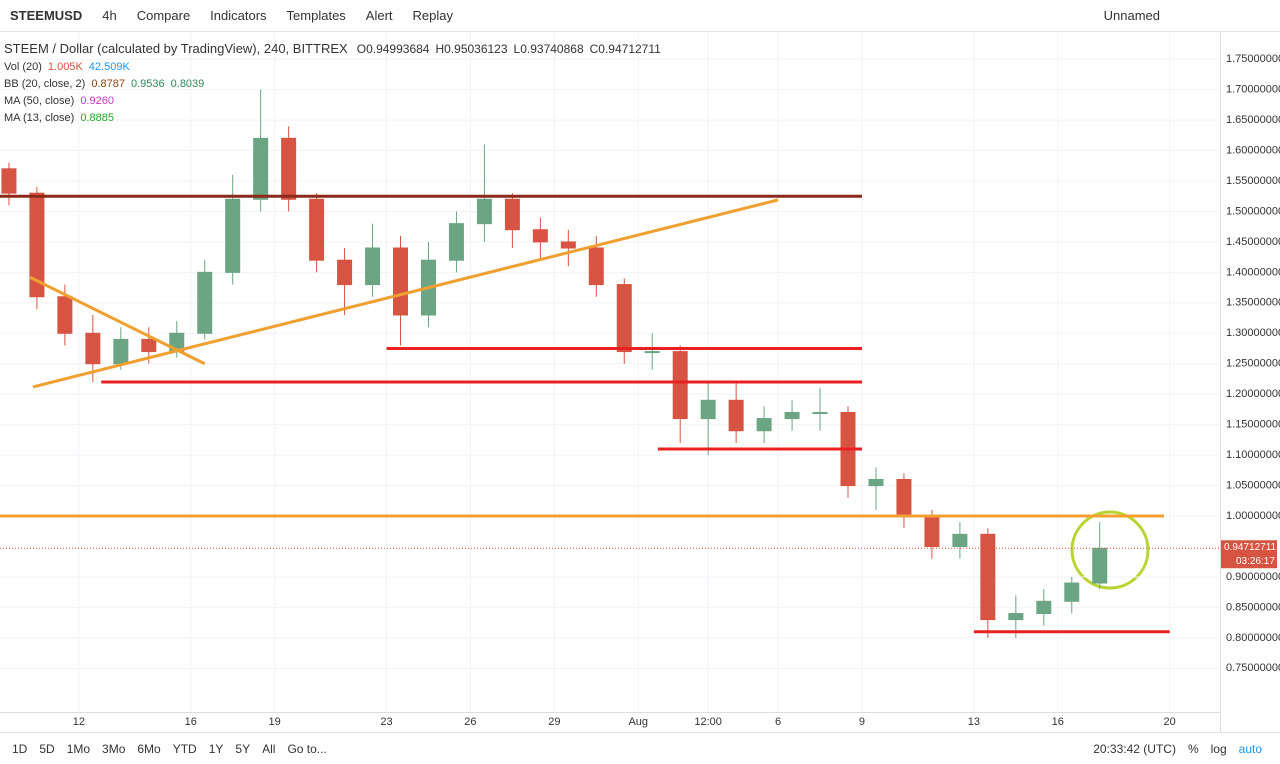 This screenshot has width=1280, height=764. What do you see at coordinates (393, 49) in the screenshot?
I see `ohlc-value: O0.94993684` at bounding box center [393, 49].